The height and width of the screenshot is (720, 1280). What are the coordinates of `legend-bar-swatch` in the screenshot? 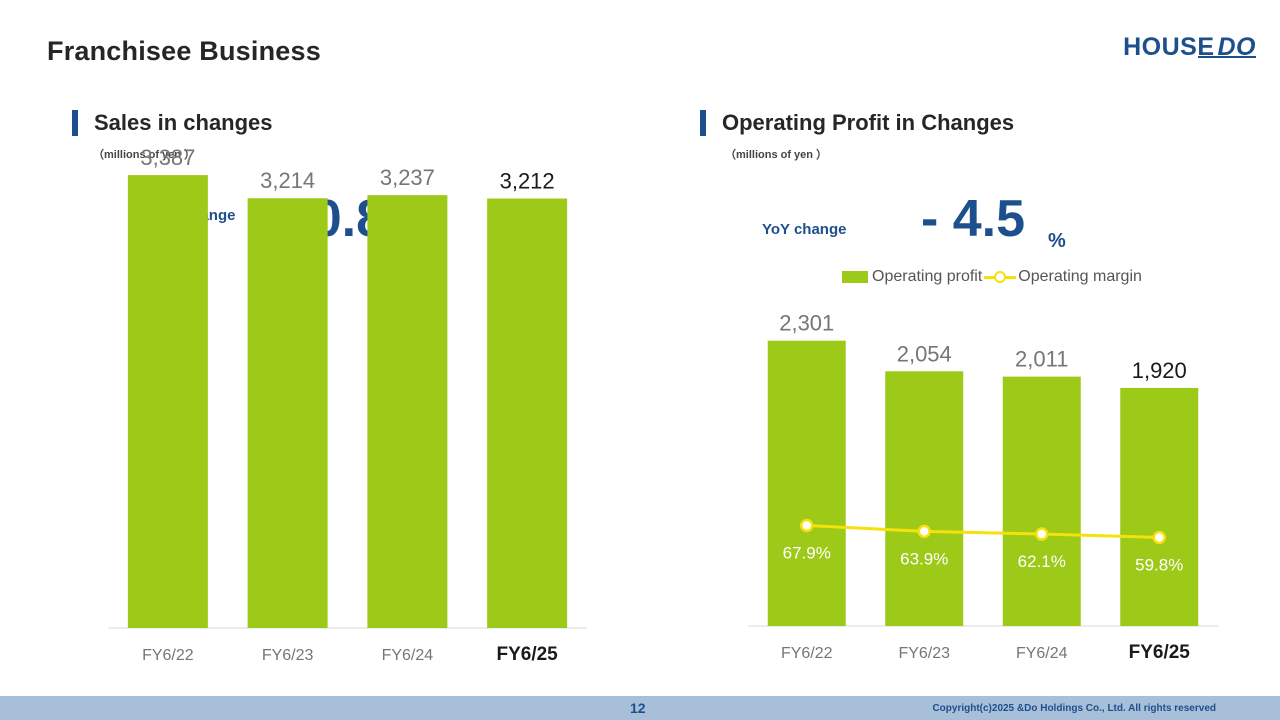 It's located at (855, 277).